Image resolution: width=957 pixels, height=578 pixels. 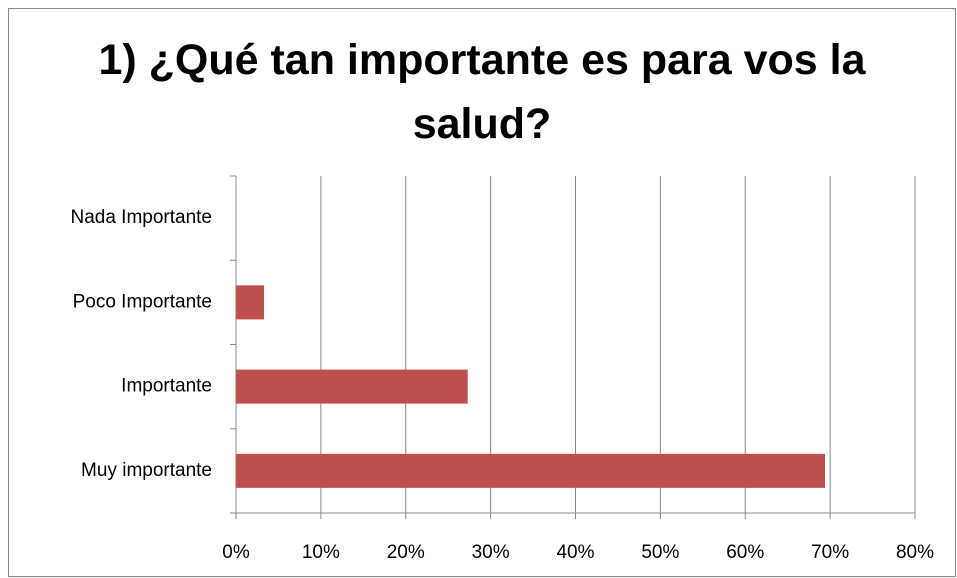 I want to click on x-tick-label: 10%, so click(x=321, y=552).